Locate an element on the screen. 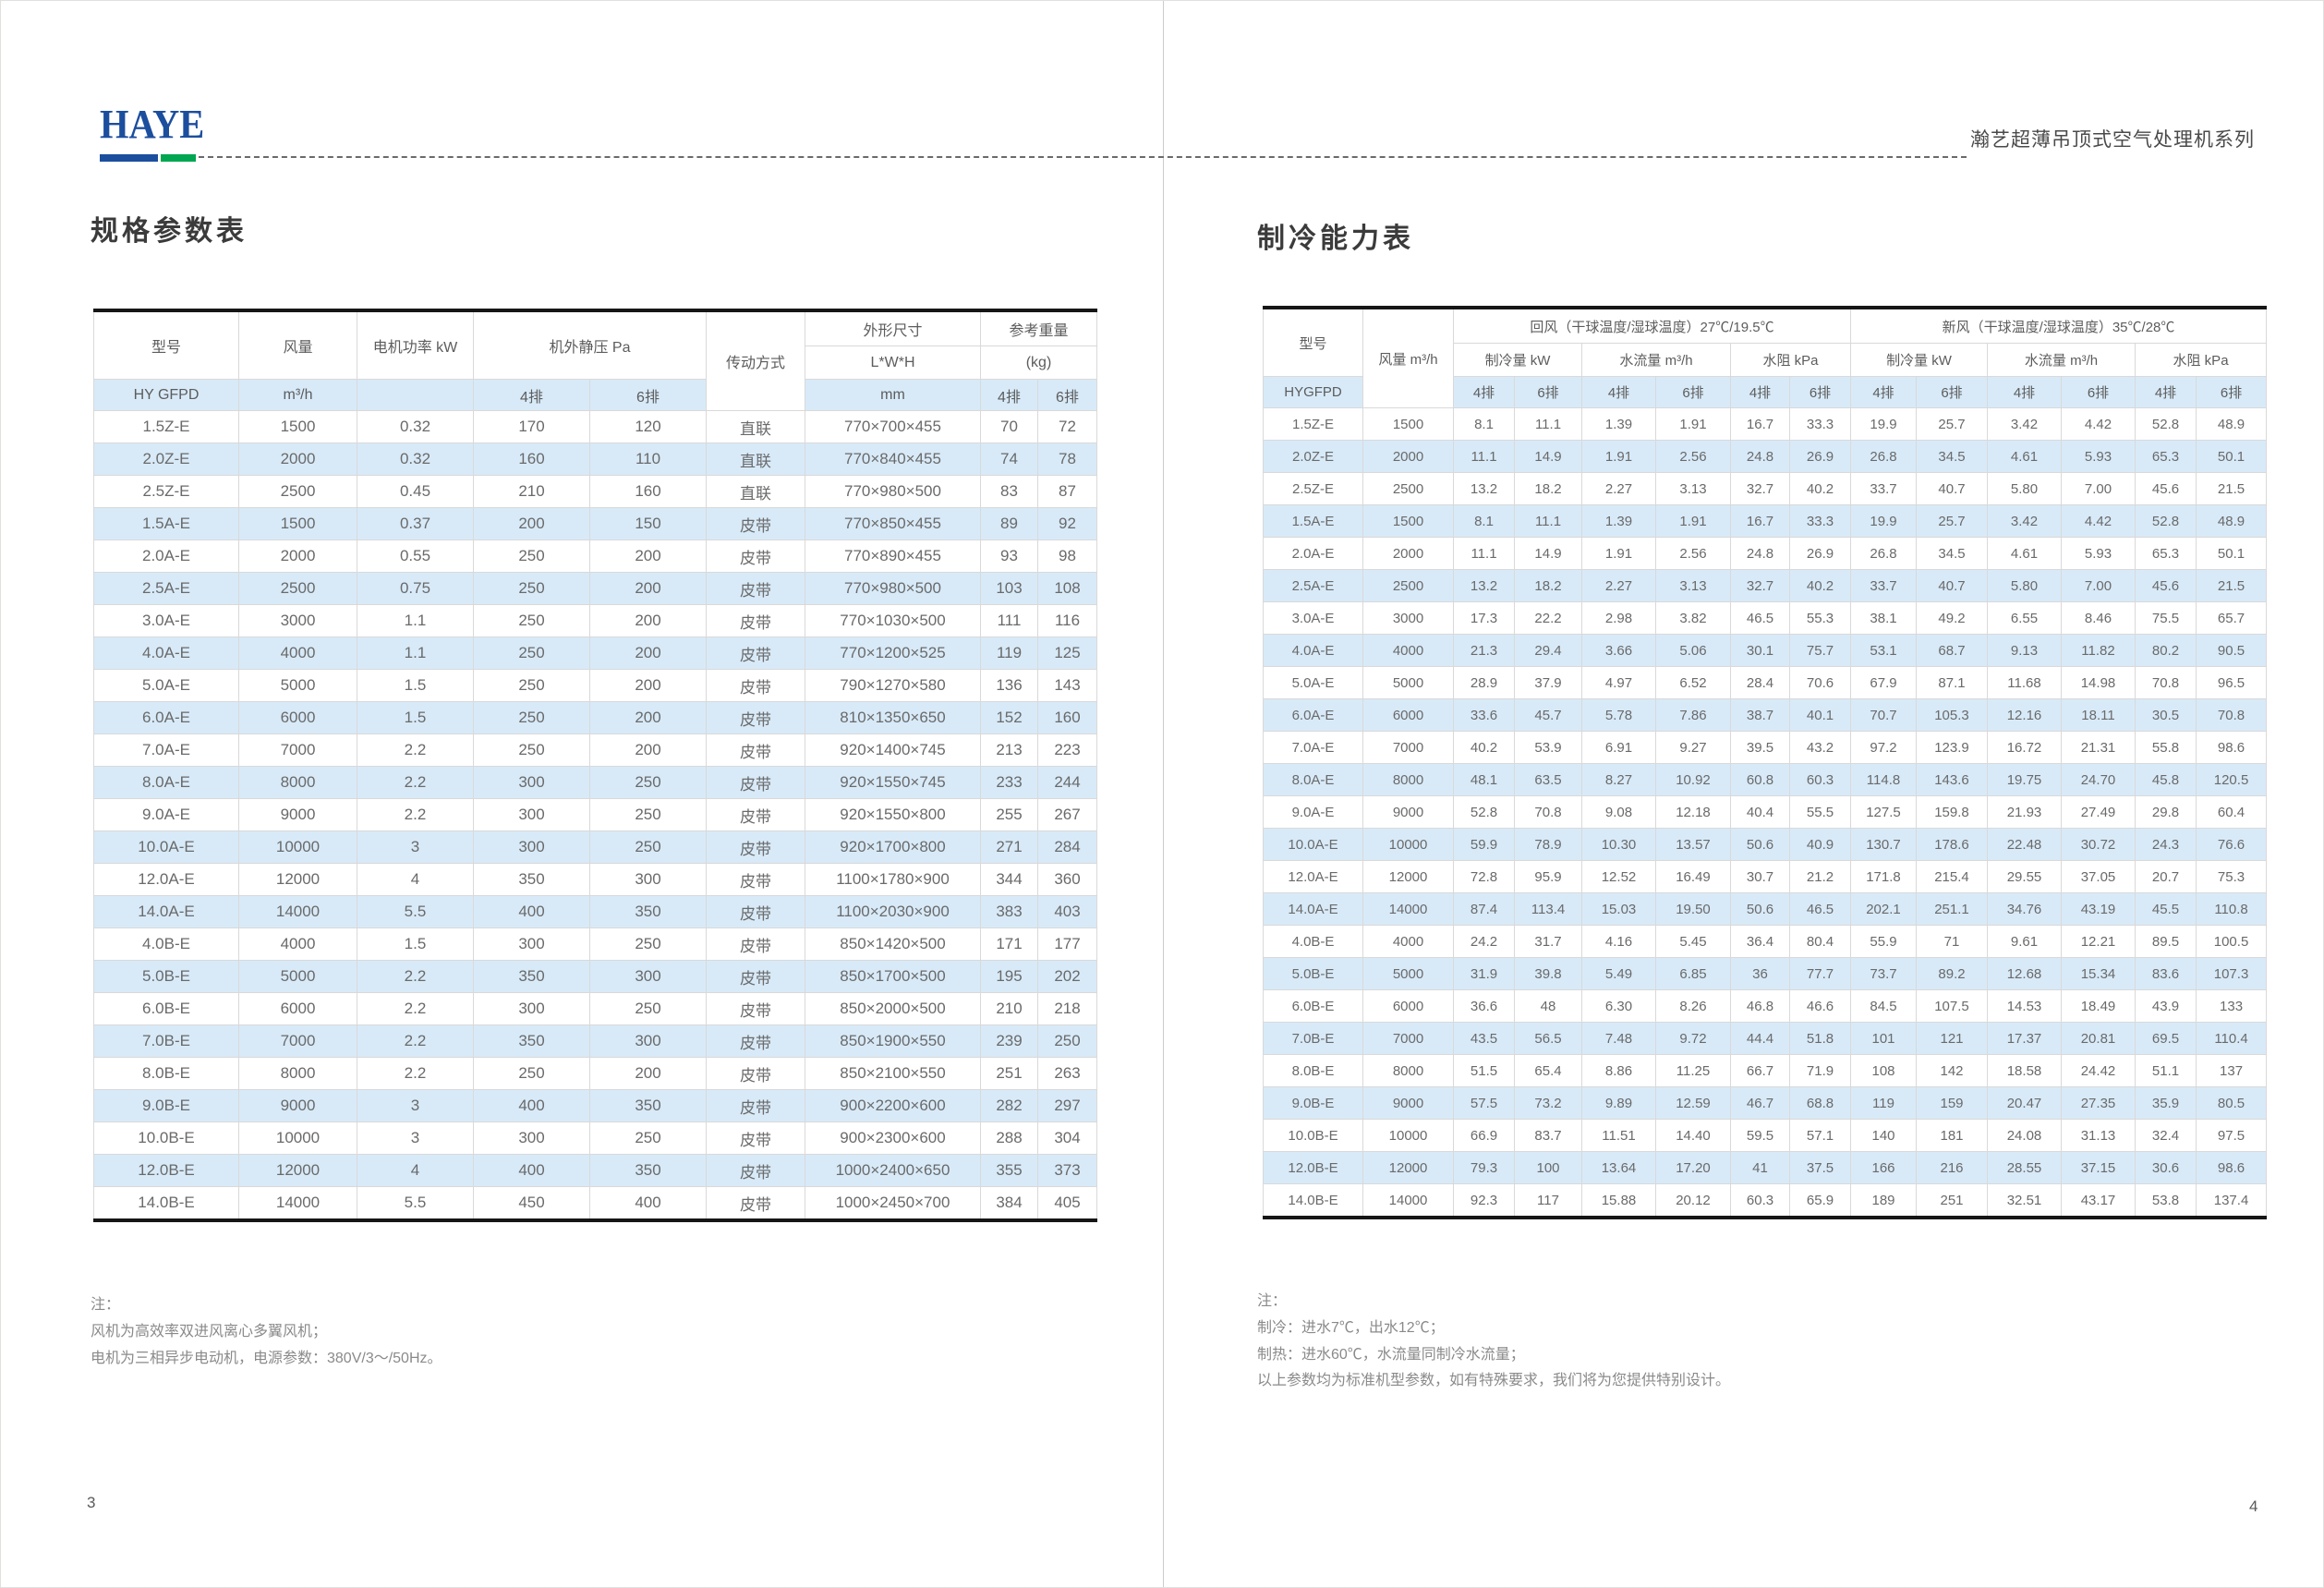 The height and width of the screenshot is (1588, 2324). table-cell: 159 is located at coordinates (1952, 1103).